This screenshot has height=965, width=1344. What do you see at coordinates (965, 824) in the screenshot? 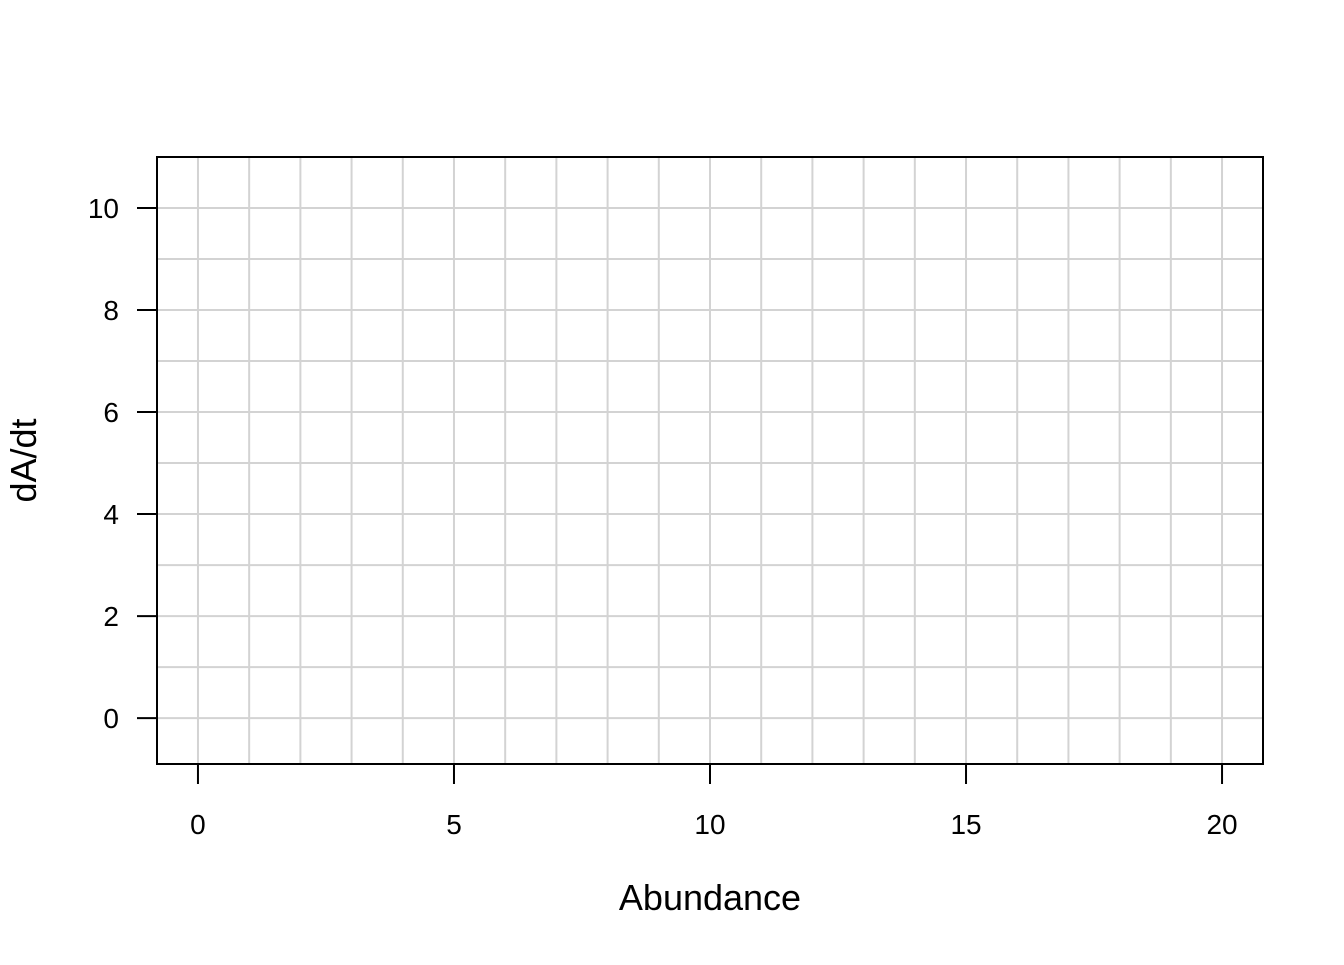
I see `x-tick-label: 15` at bounding box center [965, 824].